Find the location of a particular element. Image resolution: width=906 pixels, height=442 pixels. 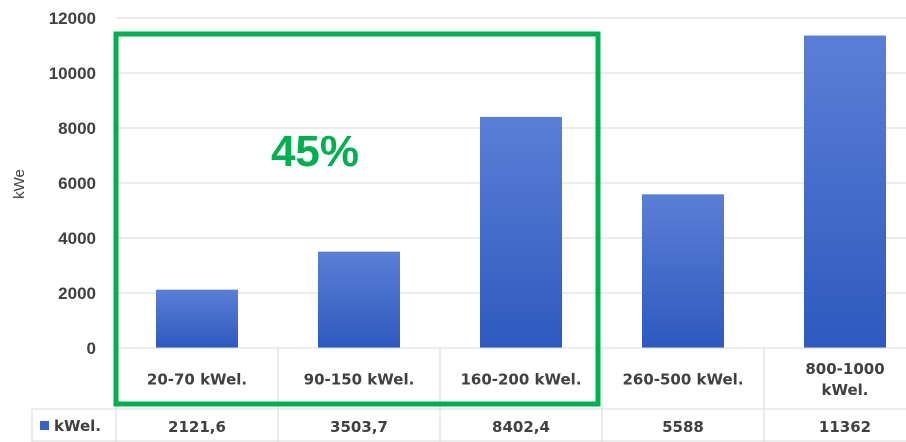

y-tick-label: 12000 is located at coordinates (72, 18).